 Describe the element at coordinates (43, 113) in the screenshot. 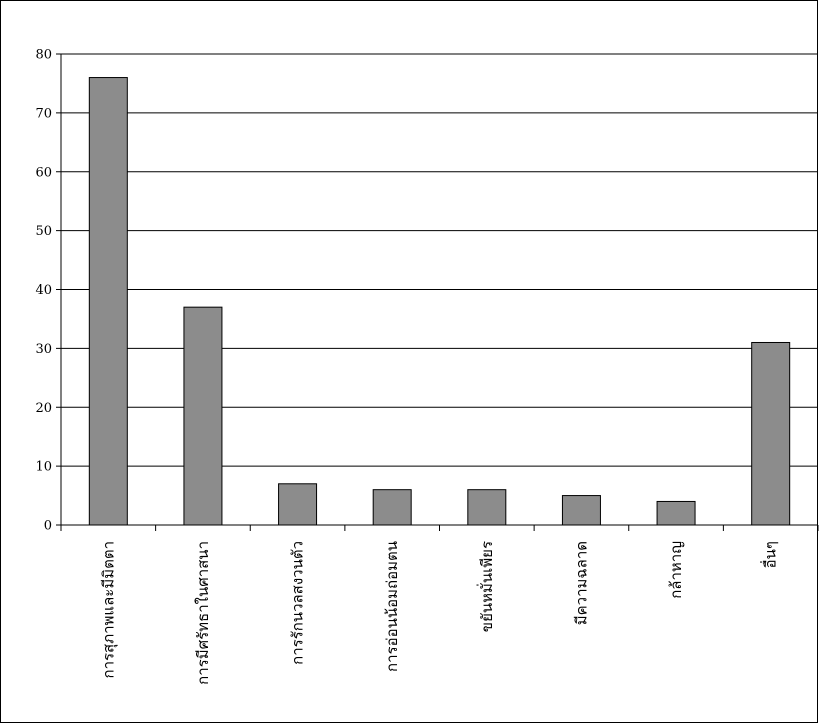

I see `y-tick-label: 70` at that location.